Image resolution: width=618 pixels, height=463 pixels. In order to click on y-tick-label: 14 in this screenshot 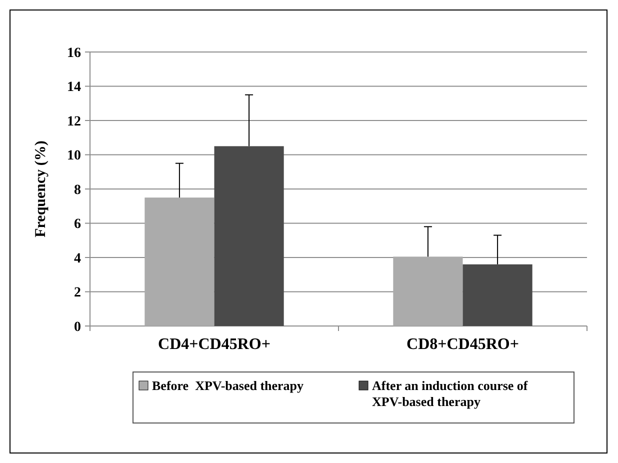, I will do `click(74, 88)`.